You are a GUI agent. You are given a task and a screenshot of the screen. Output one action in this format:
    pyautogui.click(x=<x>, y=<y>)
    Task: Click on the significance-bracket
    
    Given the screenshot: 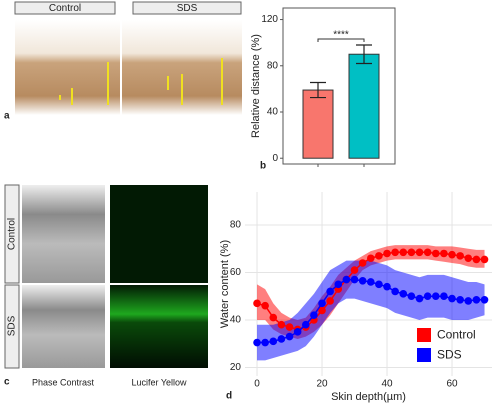 What is the action you would take?
    pyautogui.click(x=341, y=40)
    